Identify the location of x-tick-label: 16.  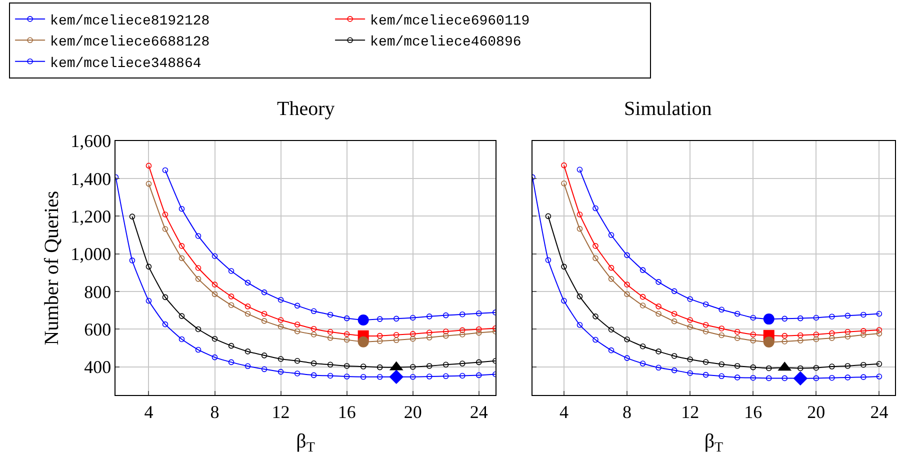
(347, 412).